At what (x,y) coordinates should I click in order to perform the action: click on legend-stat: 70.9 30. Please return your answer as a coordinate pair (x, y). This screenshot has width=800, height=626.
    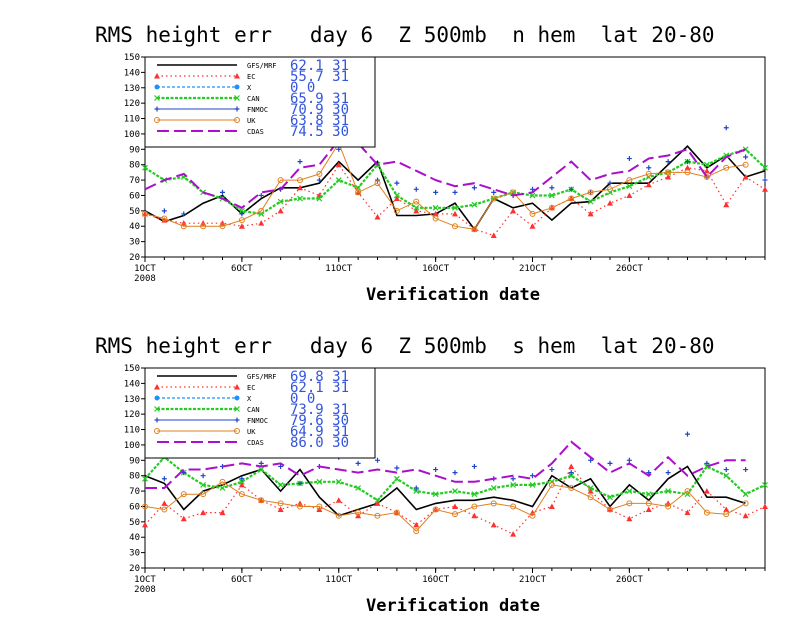
    Looking at the image, I should click on (319, 110).